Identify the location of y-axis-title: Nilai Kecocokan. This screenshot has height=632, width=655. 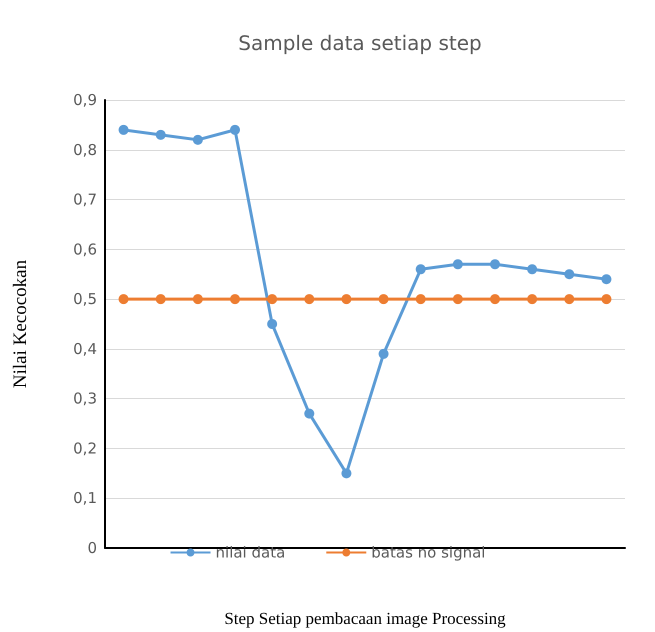
(20, 323).